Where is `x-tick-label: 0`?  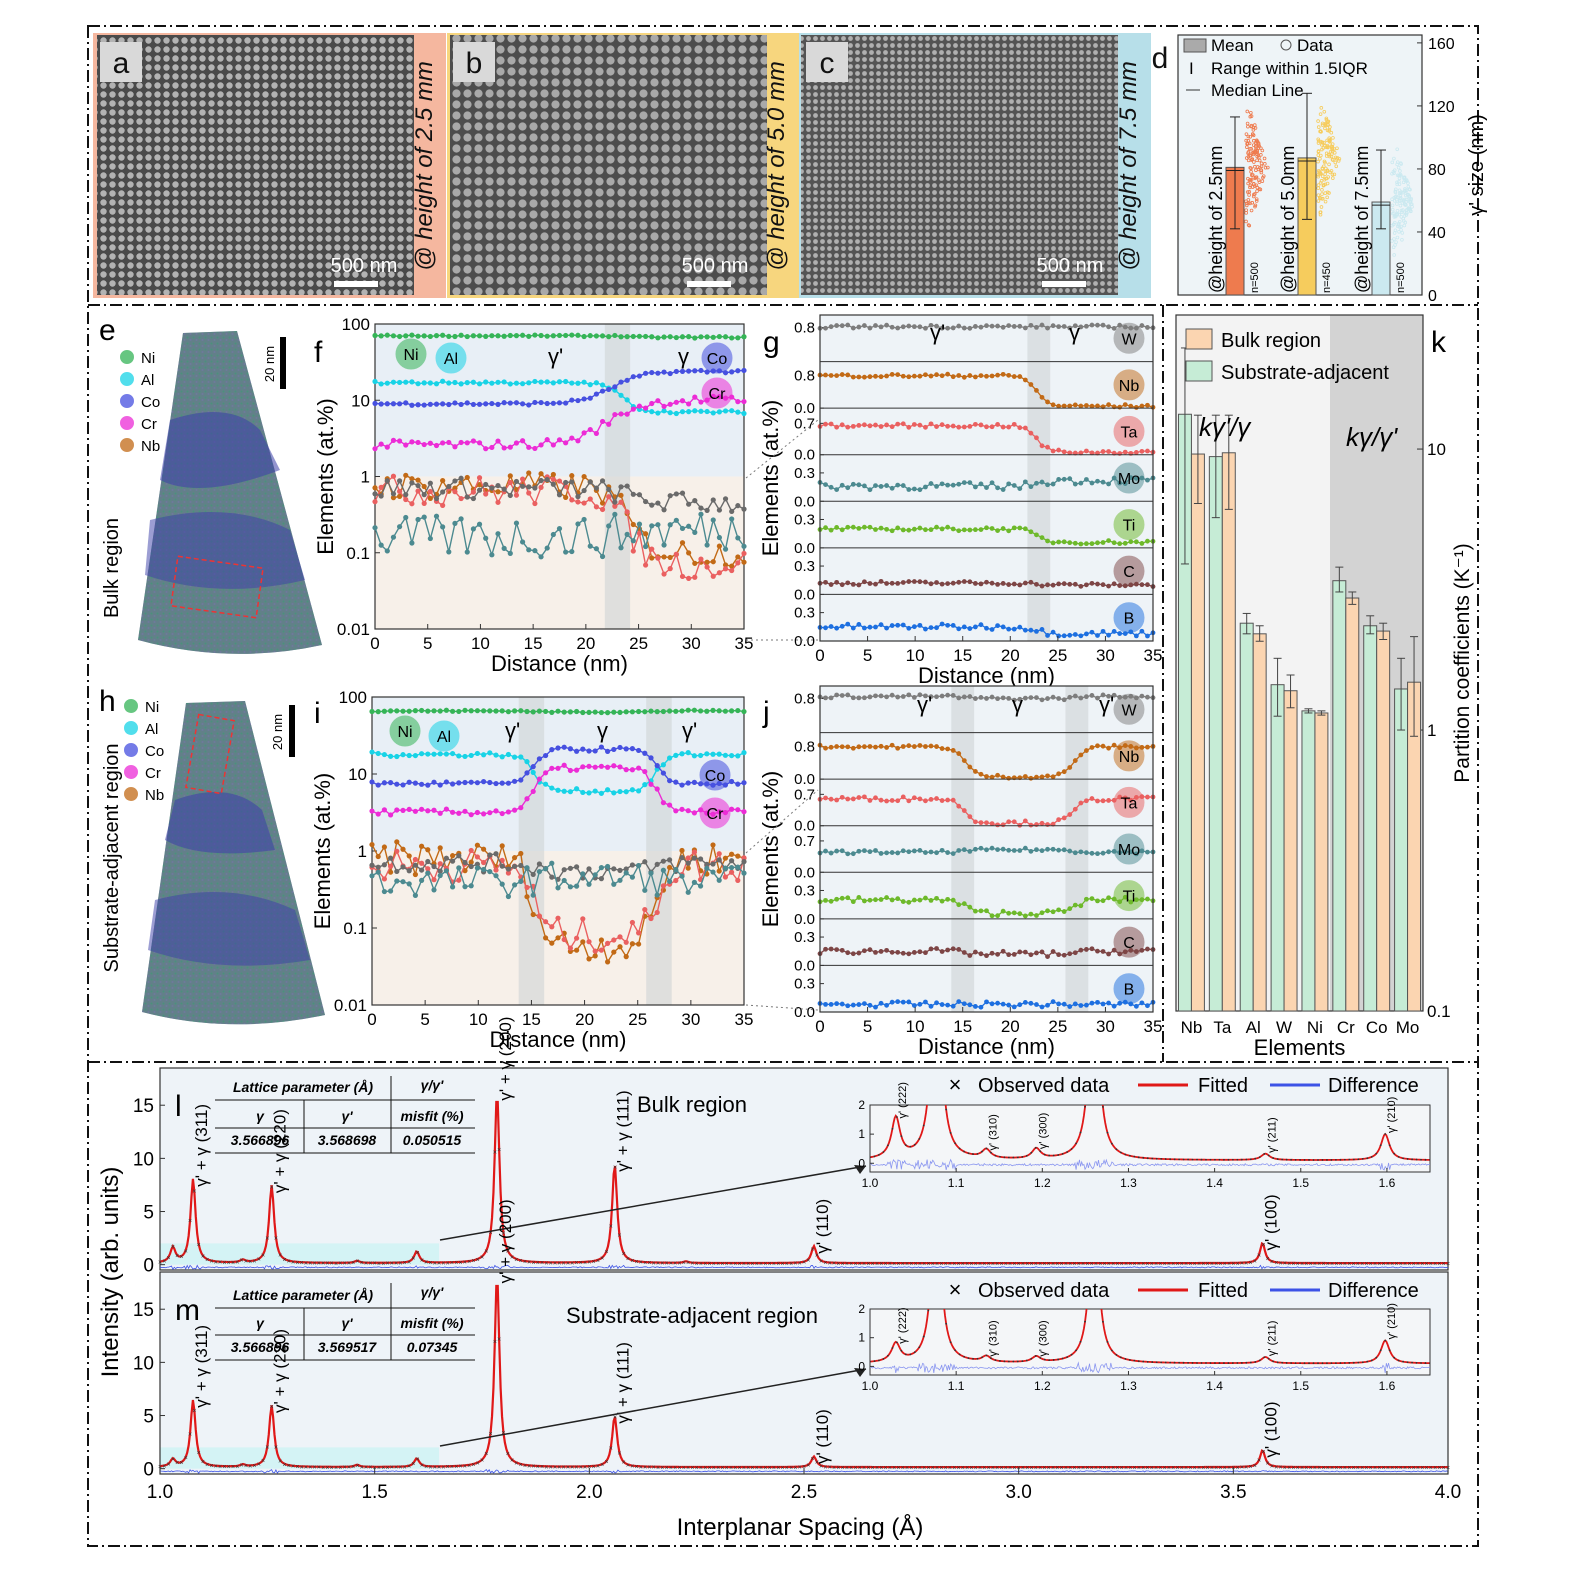
x-tick-label: 0 is located at coordinates (371, 1019).